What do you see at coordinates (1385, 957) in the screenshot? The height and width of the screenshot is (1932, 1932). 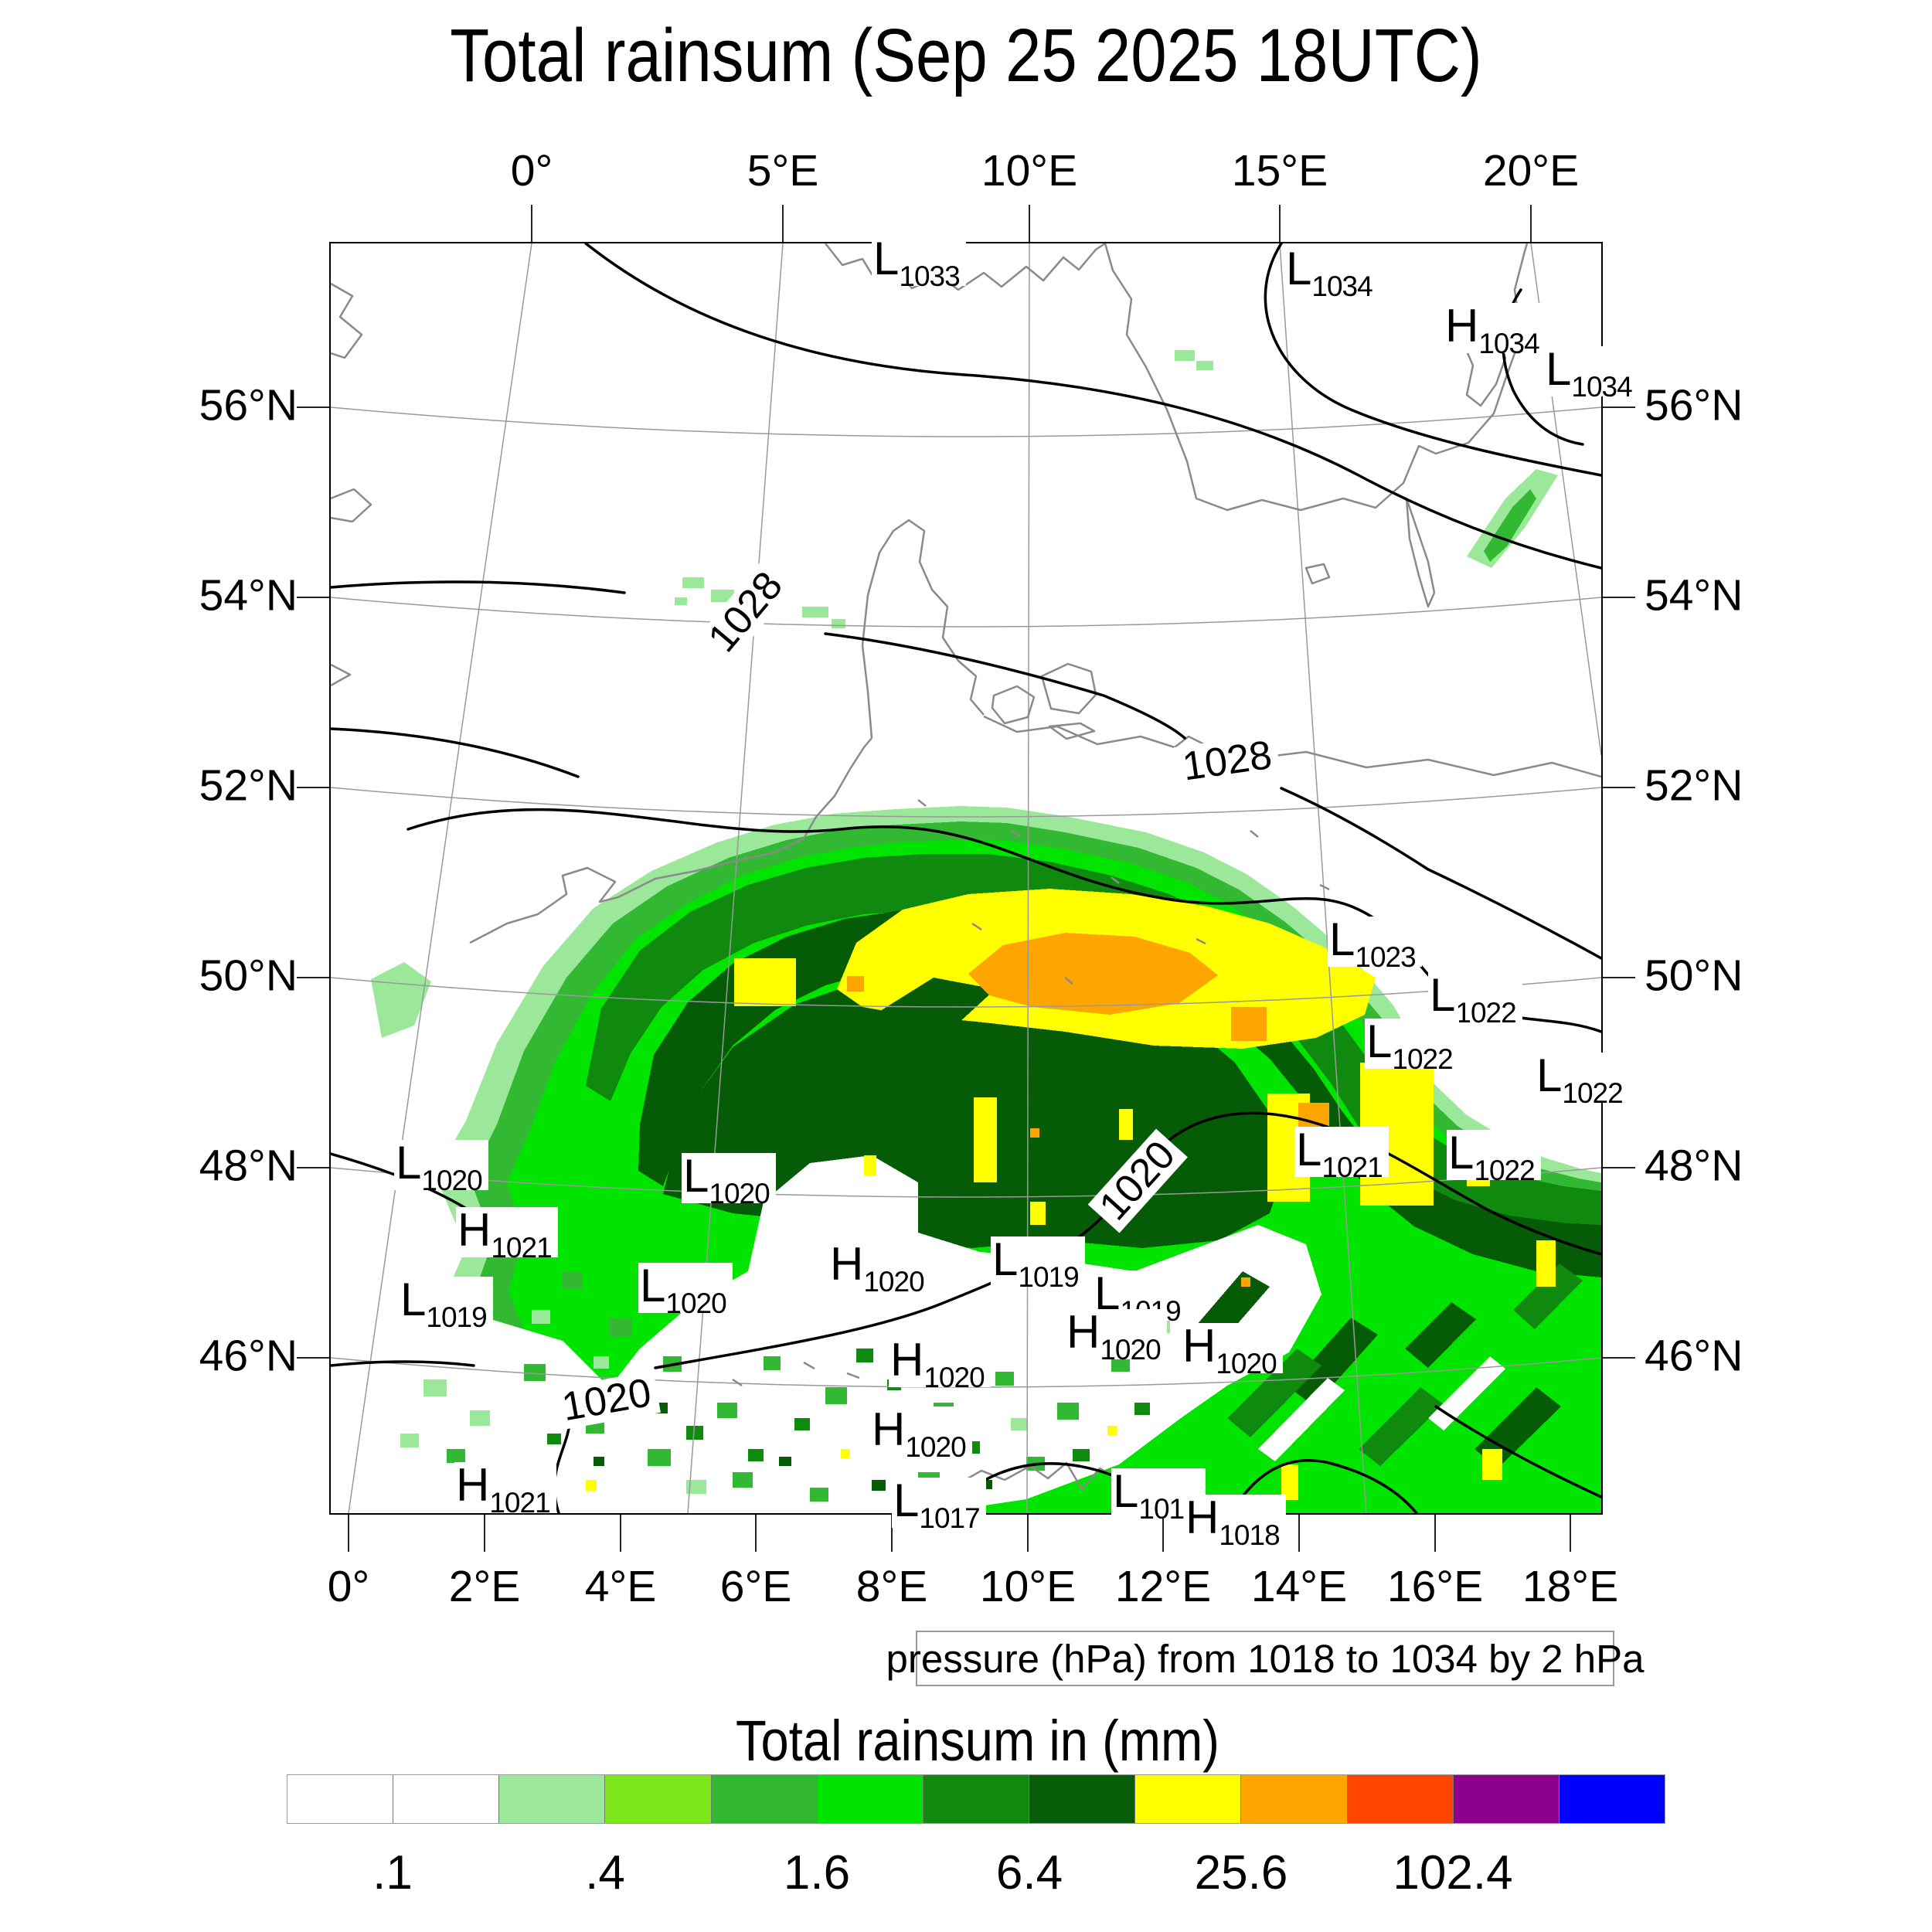 I see `pressure-value: 1023` at bounding box center [1385, 957].